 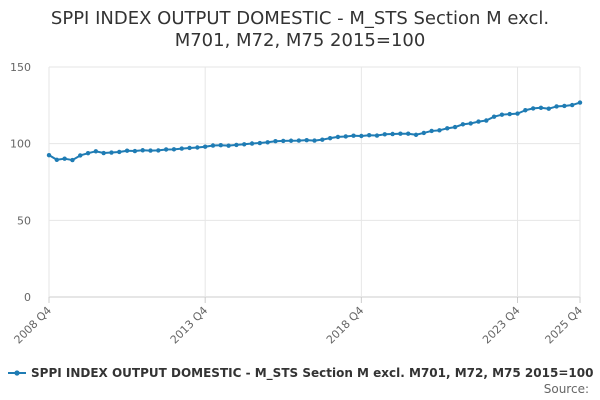 I want to click on y-axis: 0 50 100 150, so click(x=20, y=182).